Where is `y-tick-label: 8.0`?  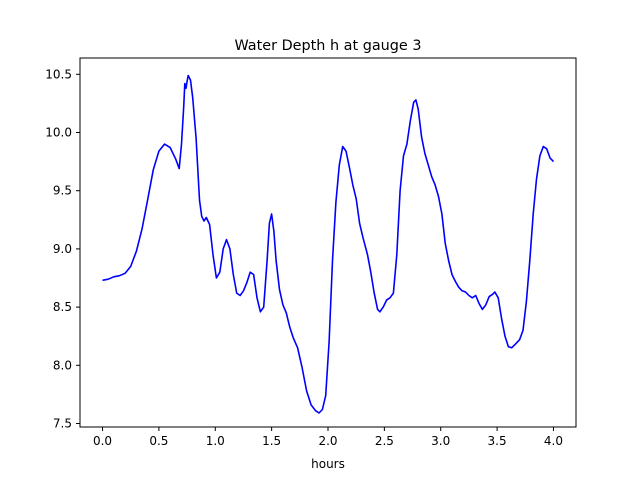
y-tick-label: 8.0 is located at coordinates (62, 365).